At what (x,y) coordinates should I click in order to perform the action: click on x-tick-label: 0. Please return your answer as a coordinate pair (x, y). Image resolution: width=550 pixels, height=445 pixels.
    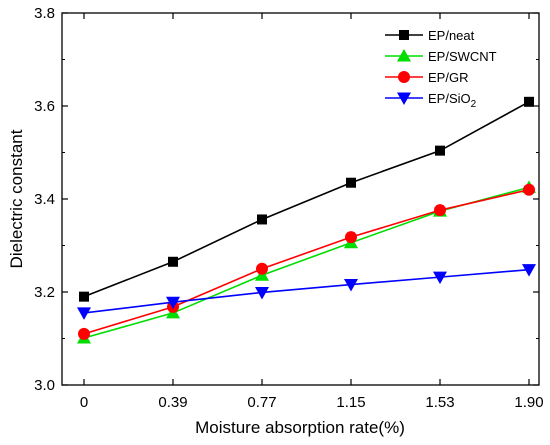
    Looking at the image, I should click on (84, 402).